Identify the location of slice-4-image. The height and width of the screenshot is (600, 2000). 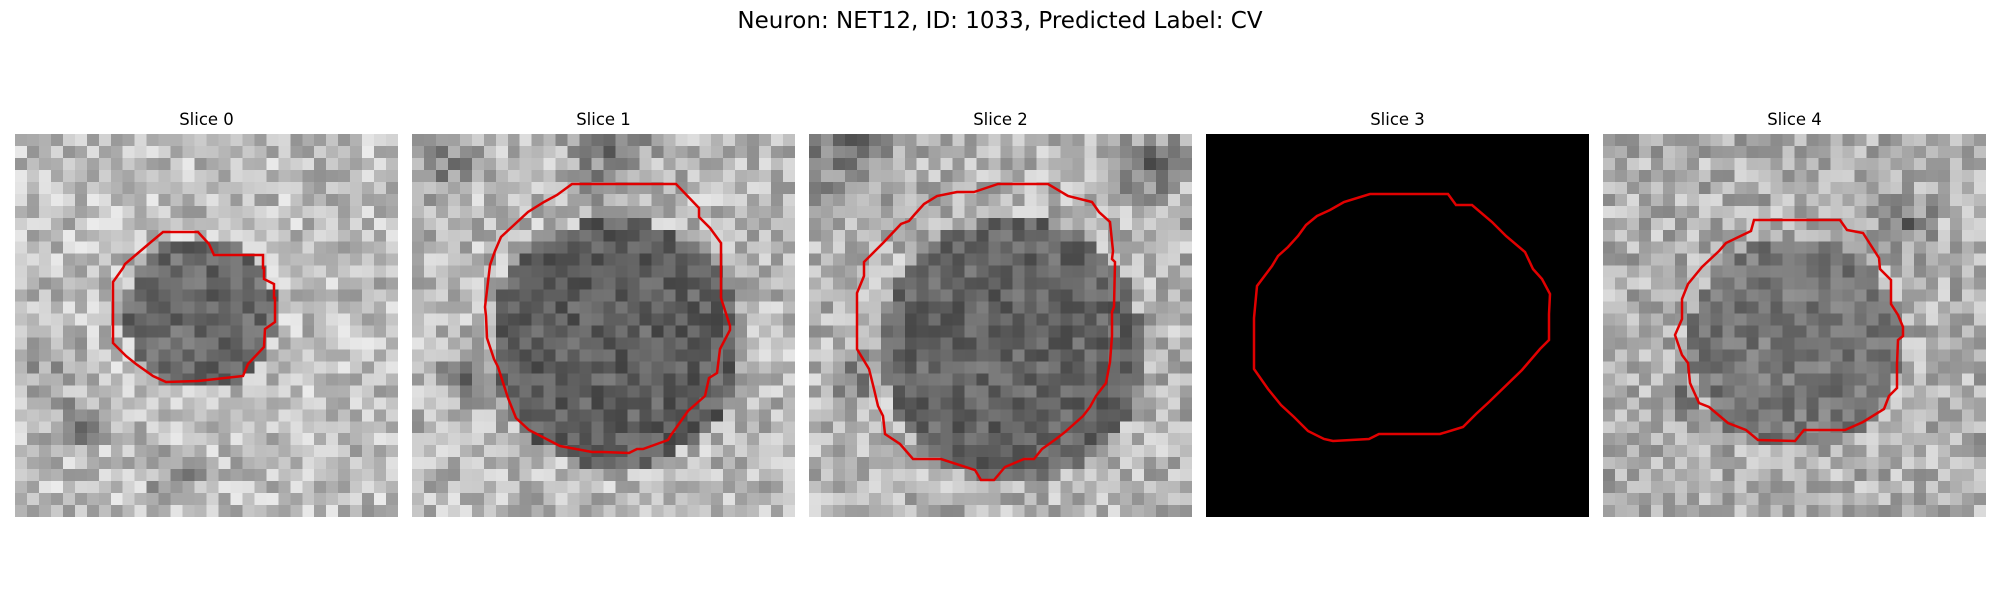
(1794, 325).